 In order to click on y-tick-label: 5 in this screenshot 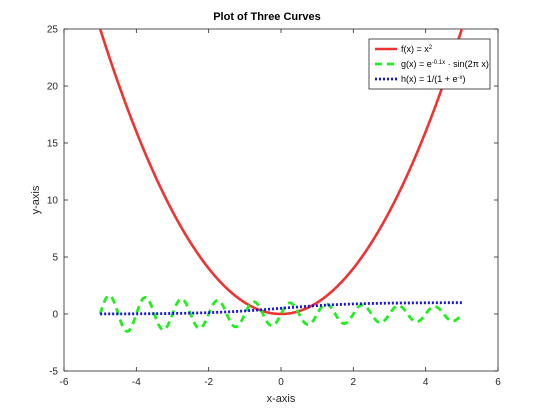, I will do `click(55, 258)`.